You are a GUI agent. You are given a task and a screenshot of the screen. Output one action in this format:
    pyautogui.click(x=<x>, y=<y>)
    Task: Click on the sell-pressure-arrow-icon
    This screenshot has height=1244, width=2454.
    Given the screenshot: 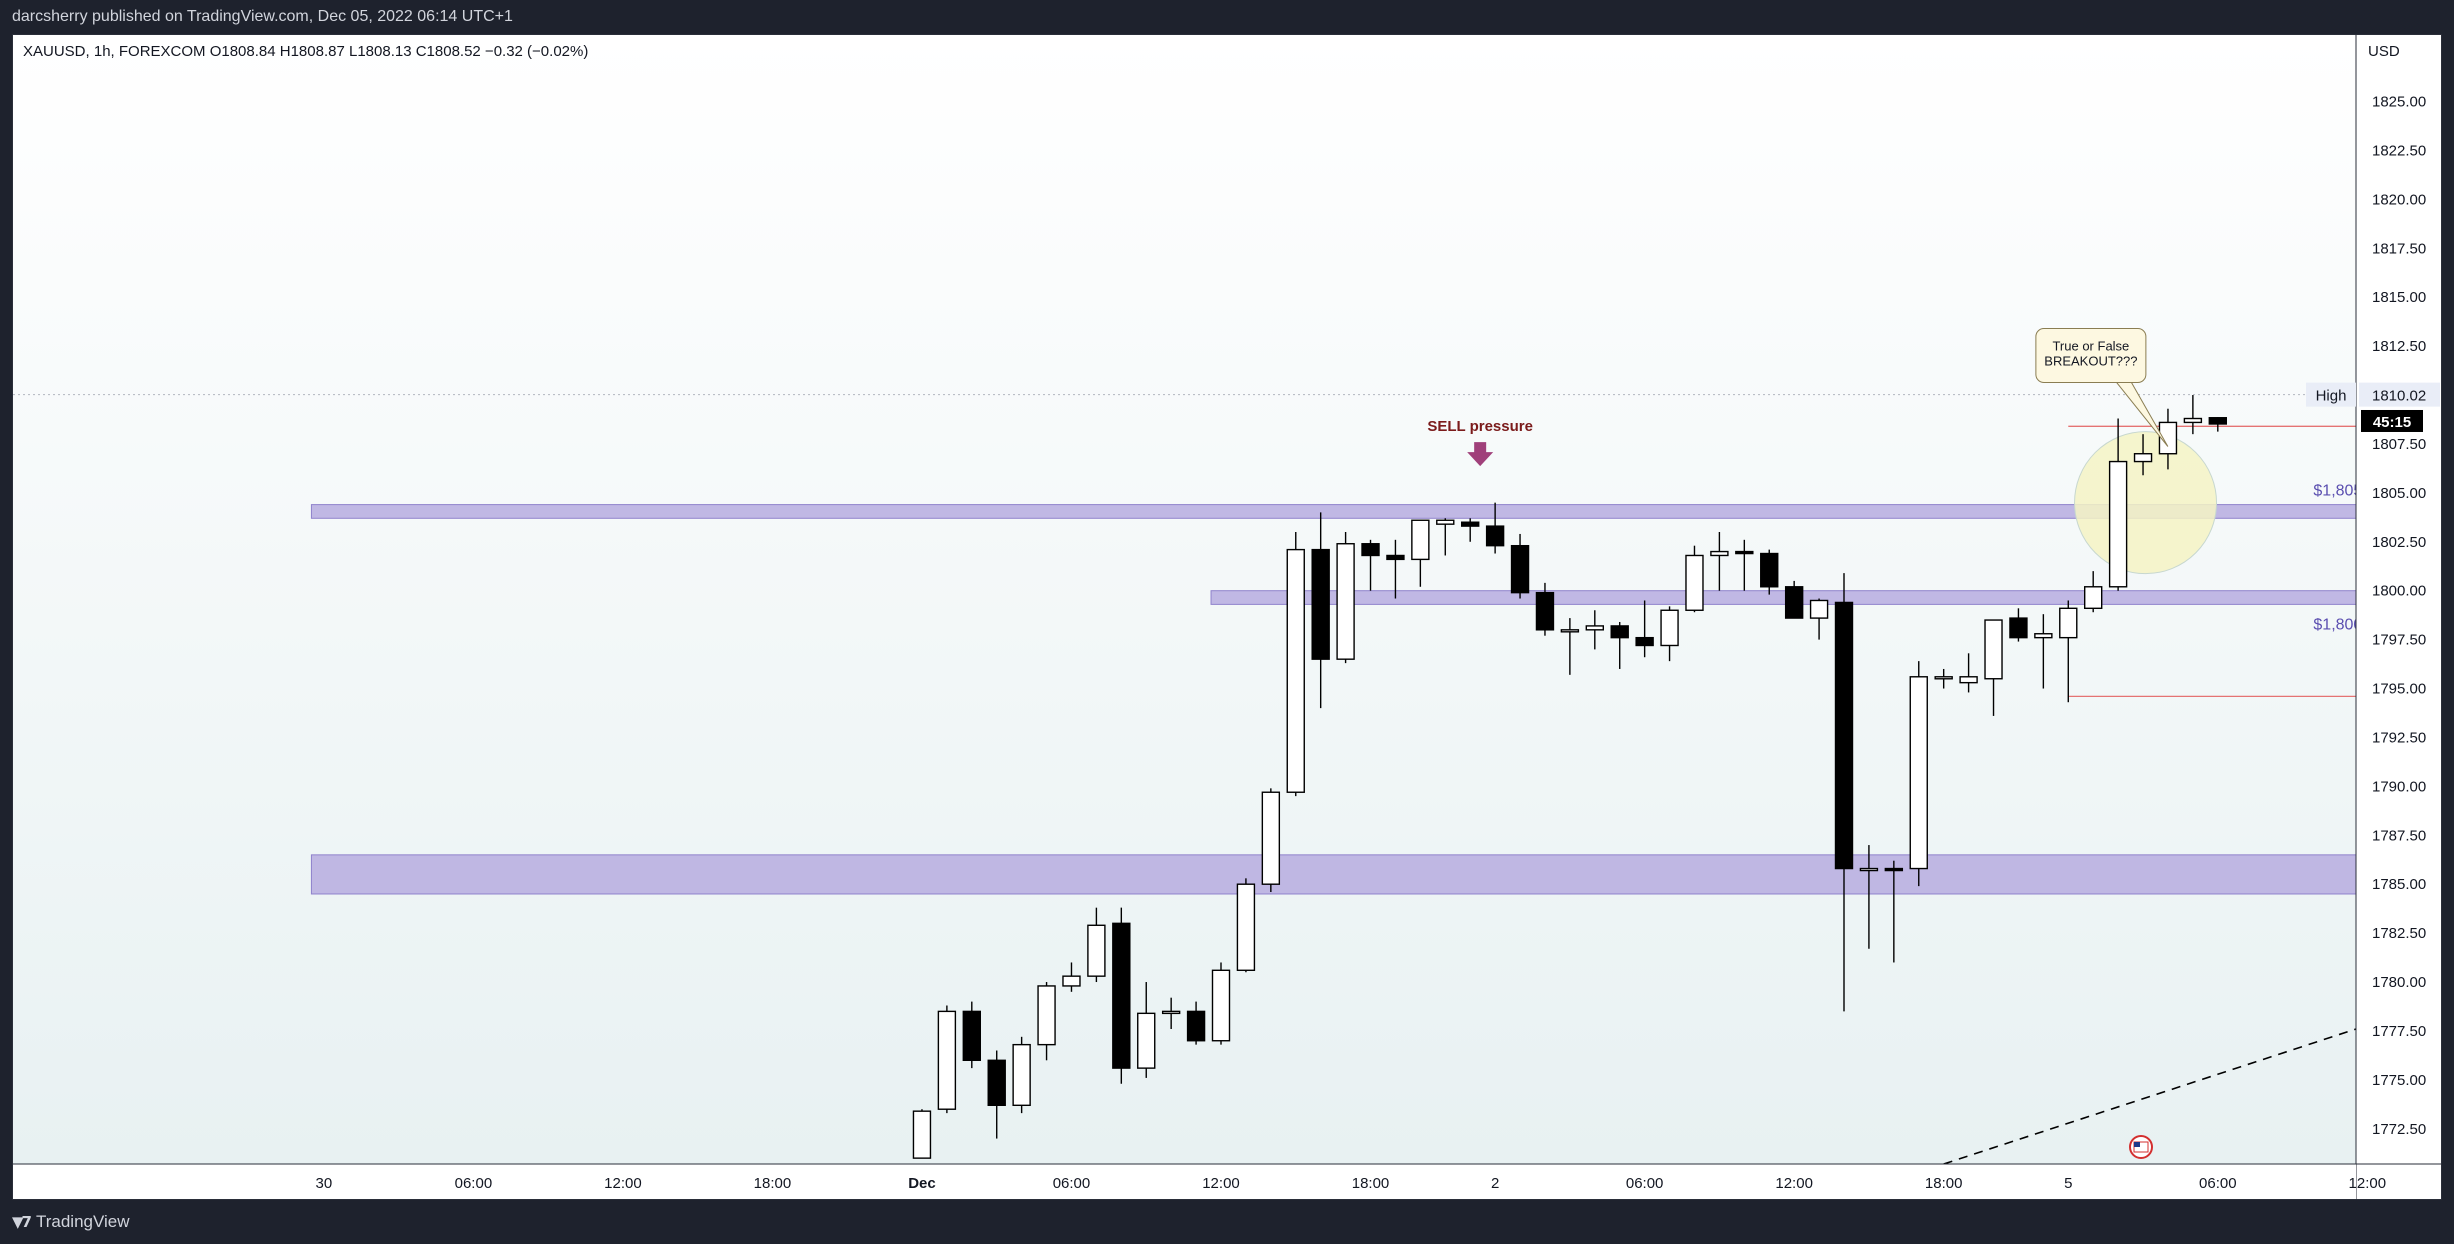 What is the action you would take?
    pyautogui.click(x=1480, y=454)
    